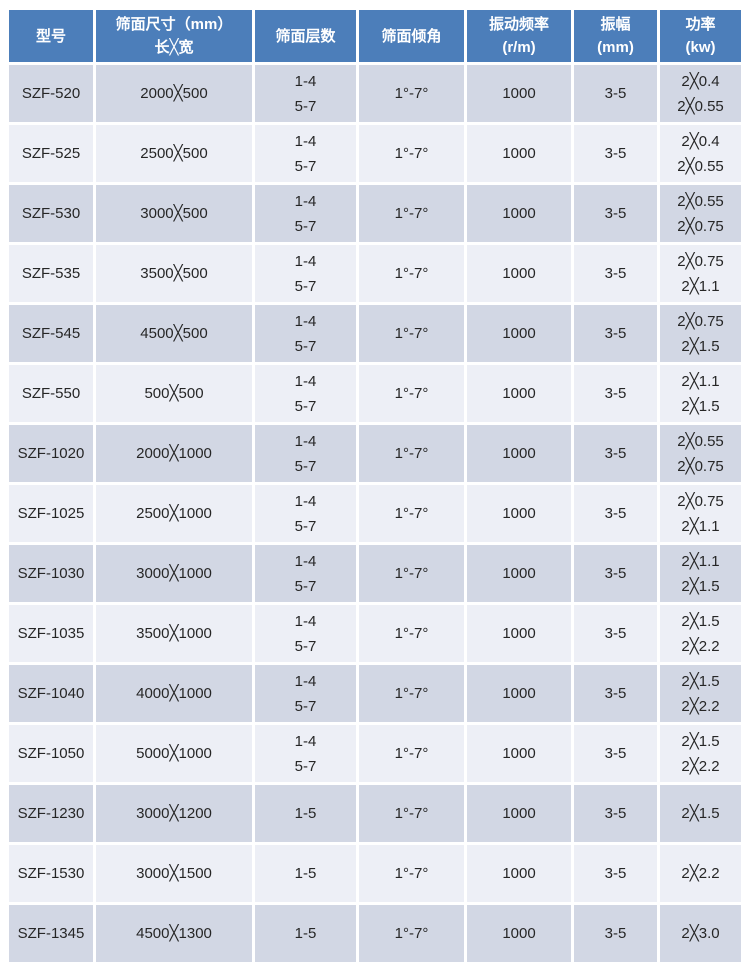 The image size is (750, 978). What do you see at coordinates (174, 93) in the screenshot?
I see `cell-size: 2000╳500` at bounding box center [174, 93].